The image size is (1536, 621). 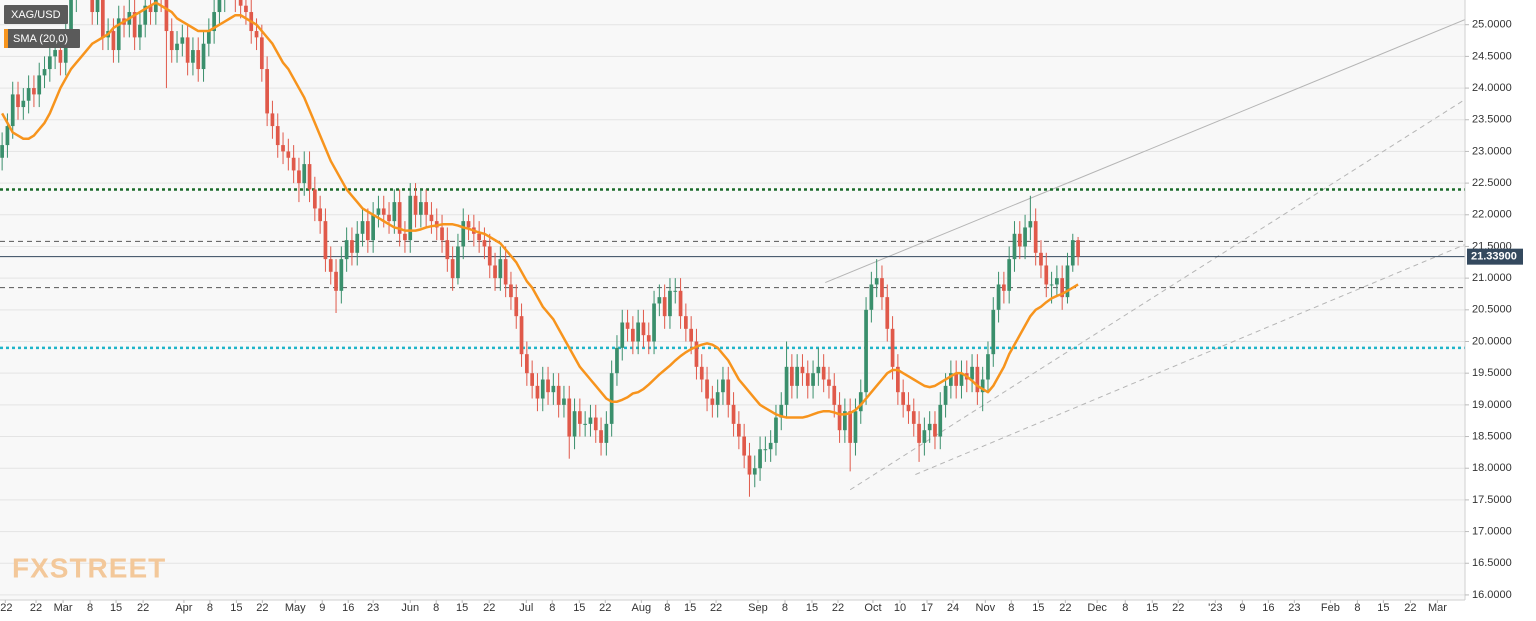 I want to click on y-tick-label: 21.0000, so click(x=1492, y=278).